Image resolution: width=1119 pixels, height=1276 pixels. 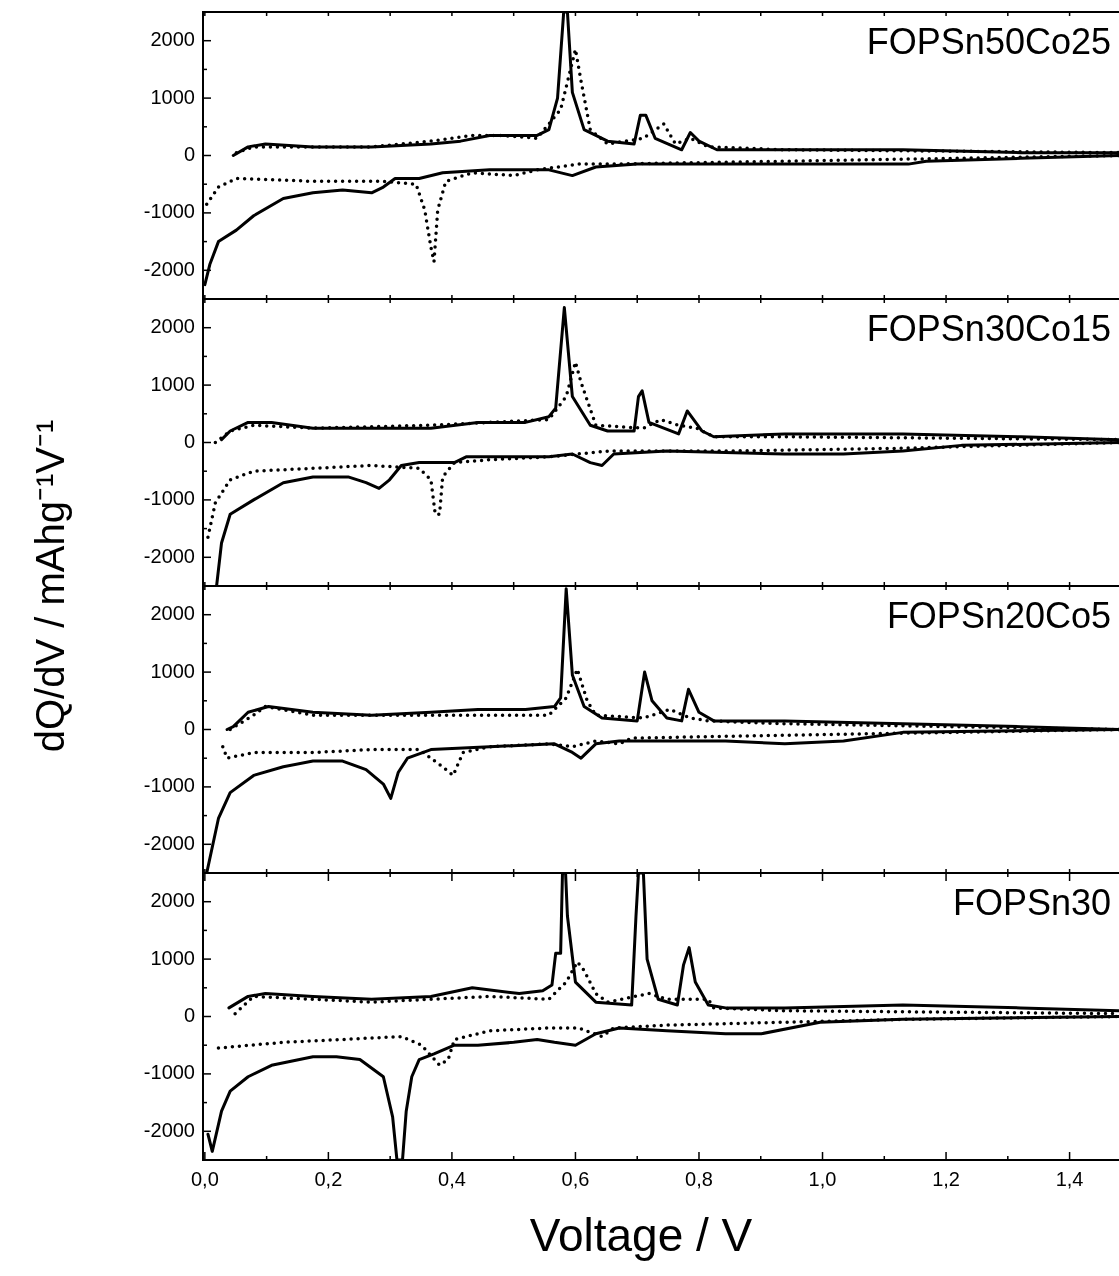 I want to click on x-tick-label: 0,2, so click(x=328, y=1178).